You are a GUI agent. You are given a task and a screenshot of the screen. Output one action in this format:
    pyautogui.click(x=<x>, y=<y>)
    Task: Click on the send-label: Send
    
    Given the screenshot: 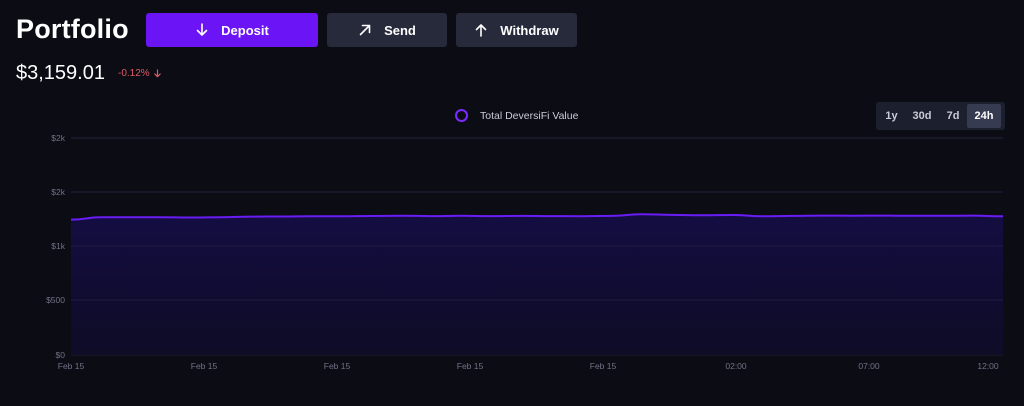 What is the action you would take?
    pyautogui.click(x=400, y=30)
    